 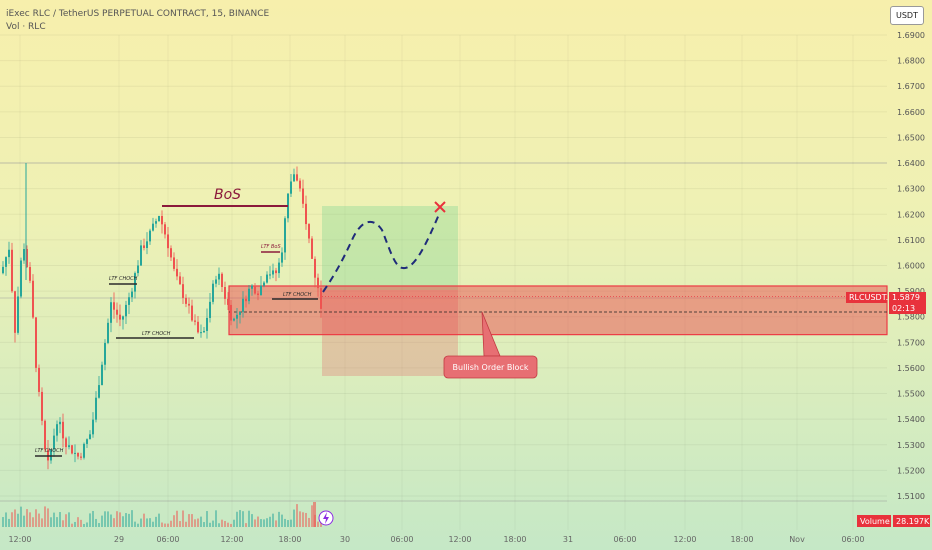 I want to click on bos-label: BoS, so click(x=227, y=195).